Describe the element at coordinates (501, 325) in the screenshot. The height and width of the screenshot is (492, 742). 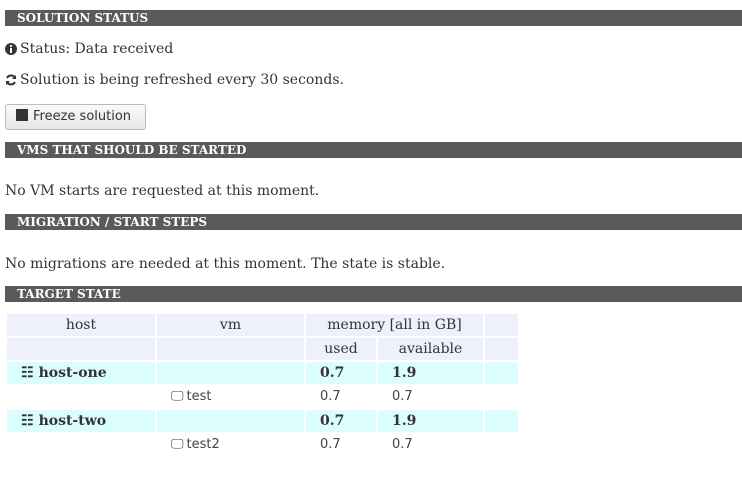
I see `header-empty` at that location.